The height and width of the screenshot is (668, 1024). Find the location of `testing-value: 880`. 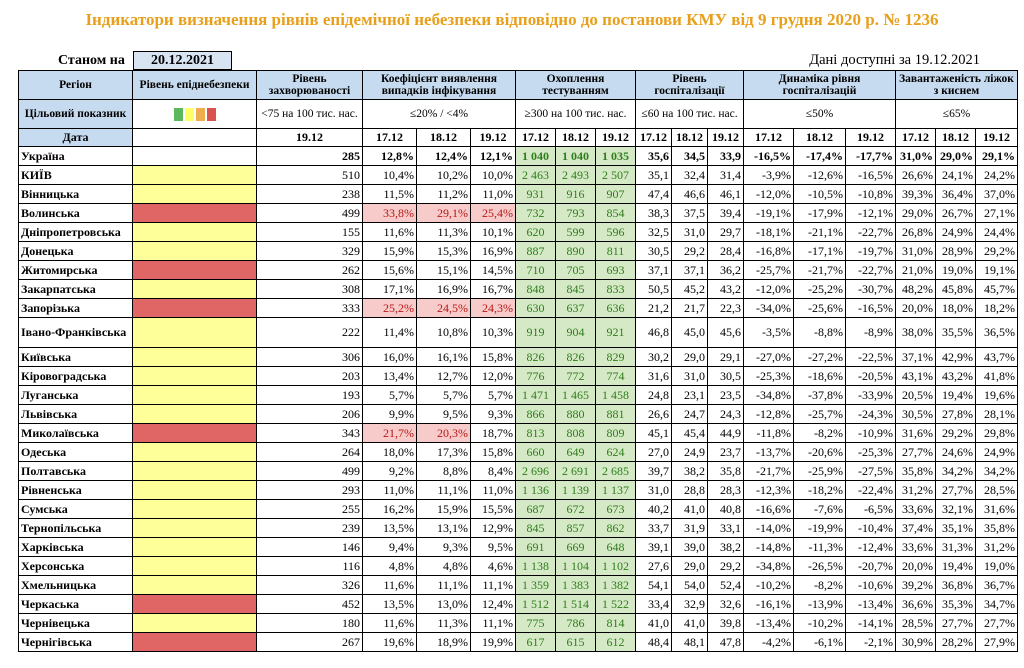

testing-value: 880 is located at coordinates (575, 414).